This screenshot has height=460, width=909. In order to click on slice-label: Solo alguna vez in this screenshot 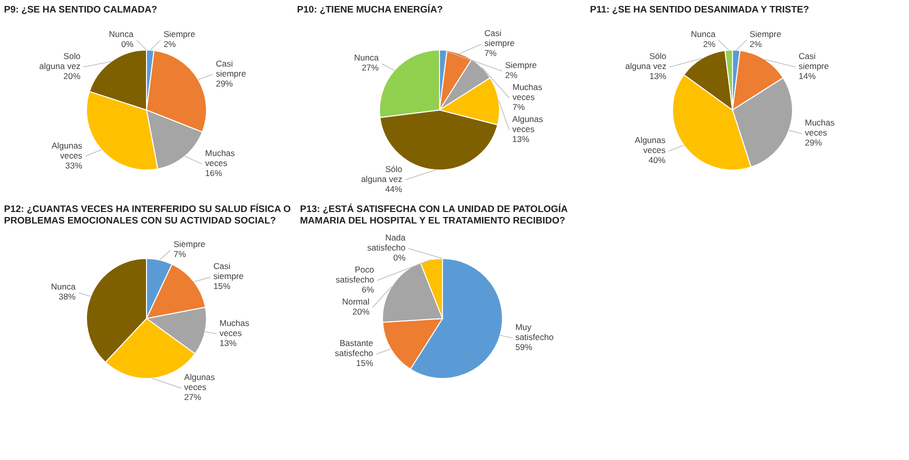, I will do `click(60, 61)`.